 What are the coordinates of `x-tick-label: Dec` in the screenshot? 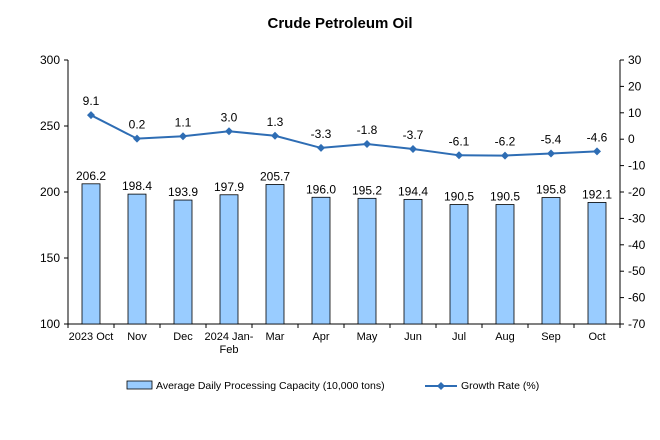 It's located at (183, 337).